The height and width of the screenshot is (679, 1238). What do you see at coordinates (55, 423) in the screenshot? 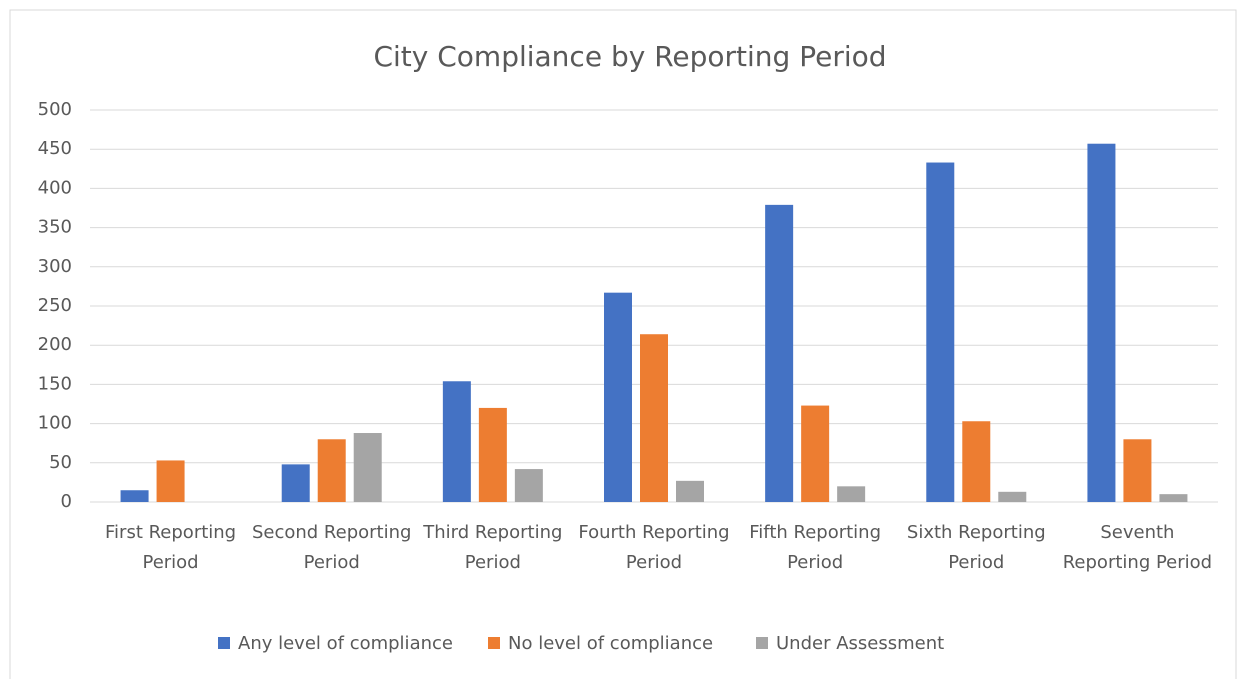
I see `y-tick-label: 100` at bounding box center [55, 423].